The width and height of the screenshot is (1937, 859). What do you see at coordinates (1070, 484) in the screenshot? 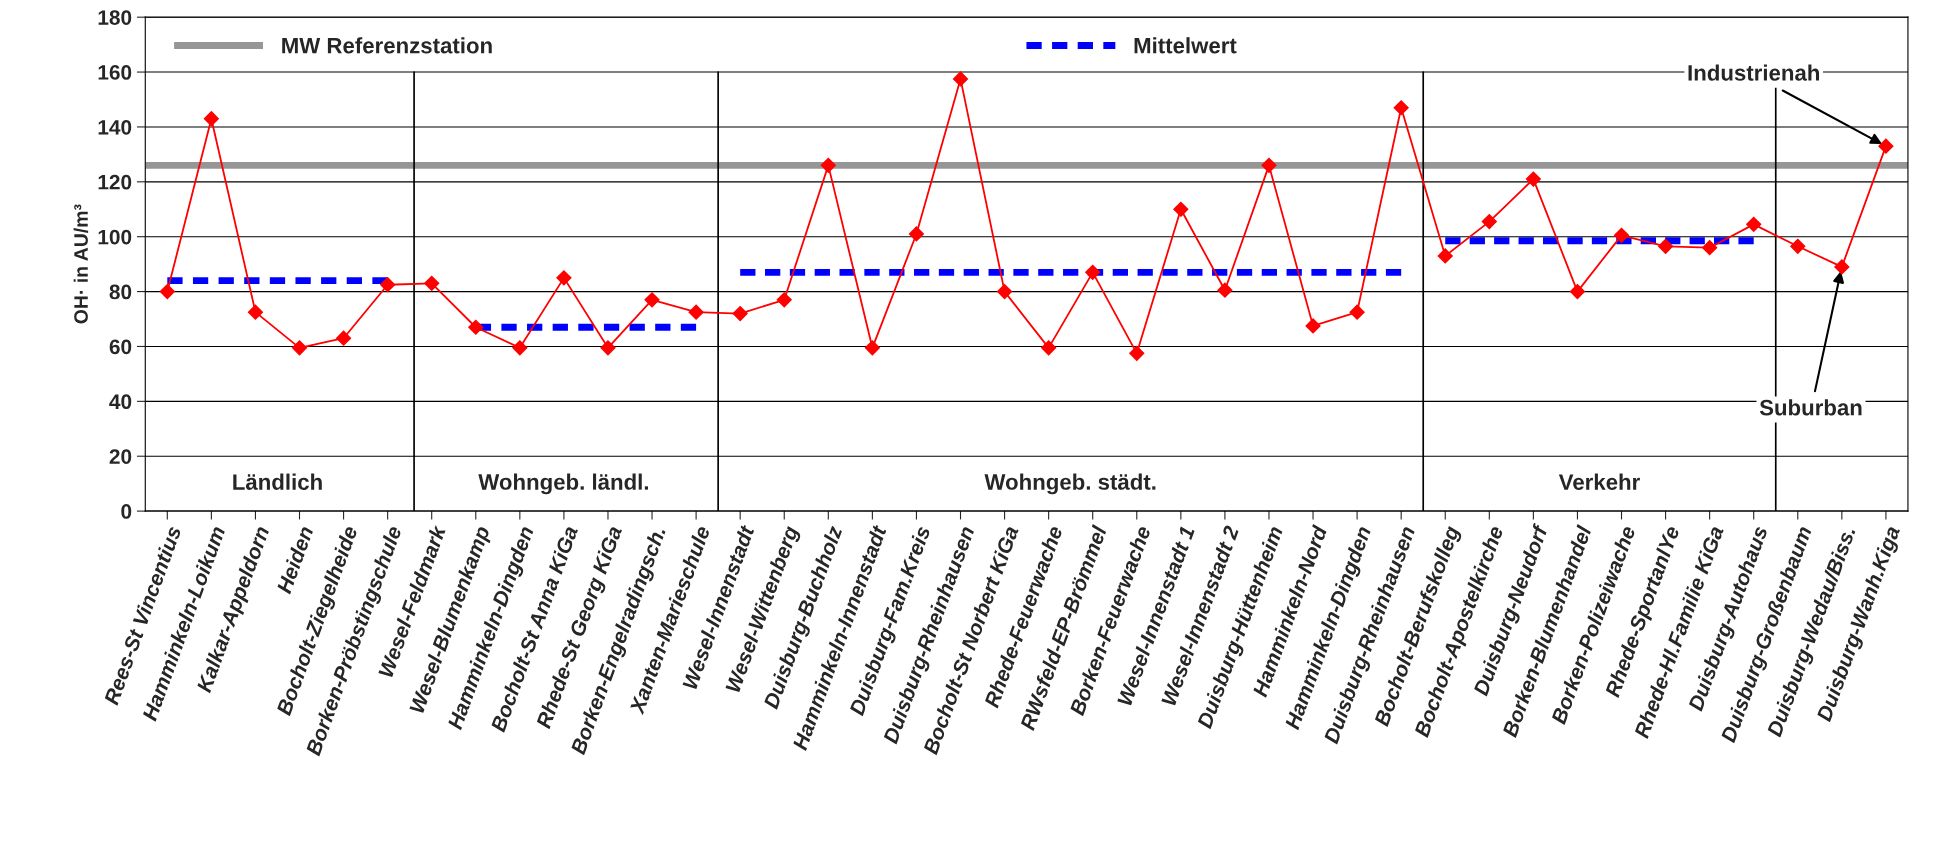
I see `annotation: Wohngeb. städt.` at bounding box center [1070, 484].